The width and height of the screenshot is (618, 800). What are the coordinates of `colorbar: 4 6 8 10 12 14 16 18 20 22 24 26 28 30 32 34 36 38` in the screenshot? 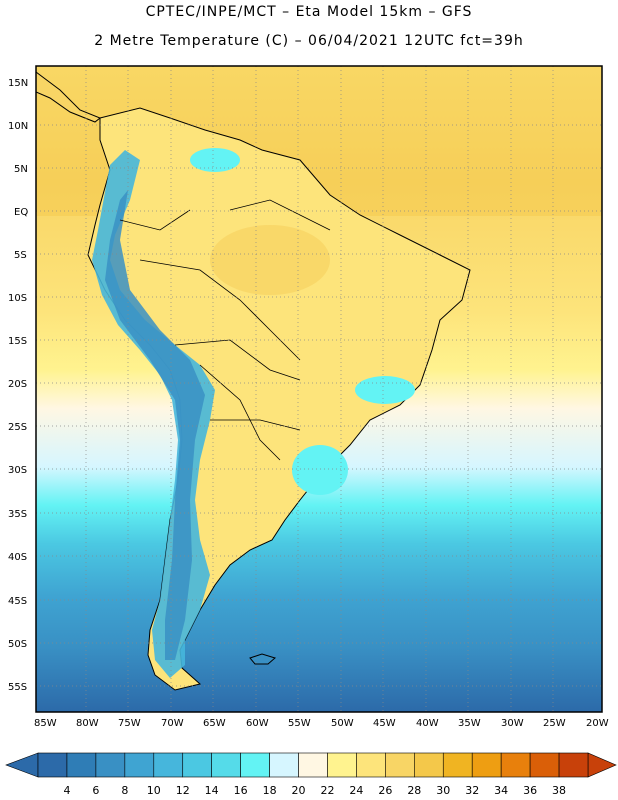 It's located at (311, 774).